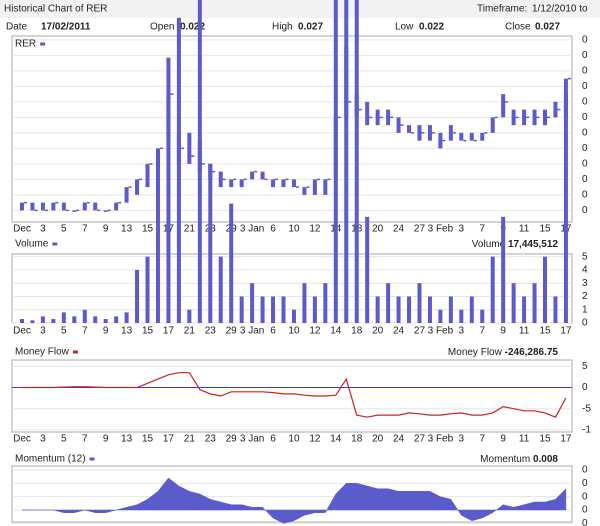 Image resolution: width=600 pixels, height=526 pixels. I want to click on y-tick-label: -5, so click(586, 408).